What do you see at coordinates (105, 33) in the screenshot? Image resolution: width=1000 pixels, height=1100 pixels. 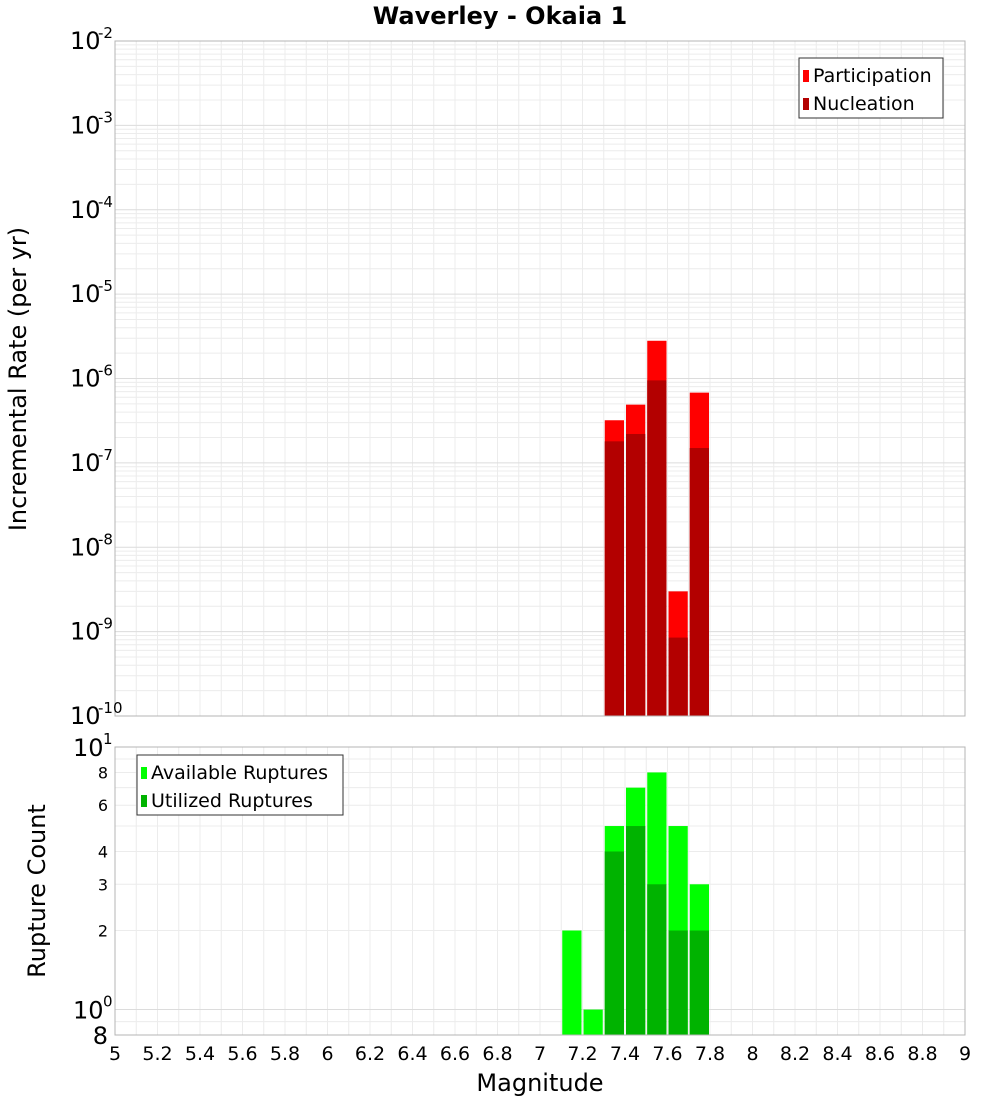 I see `y-tick-exponent: -2` at bounding box center [105, 33].